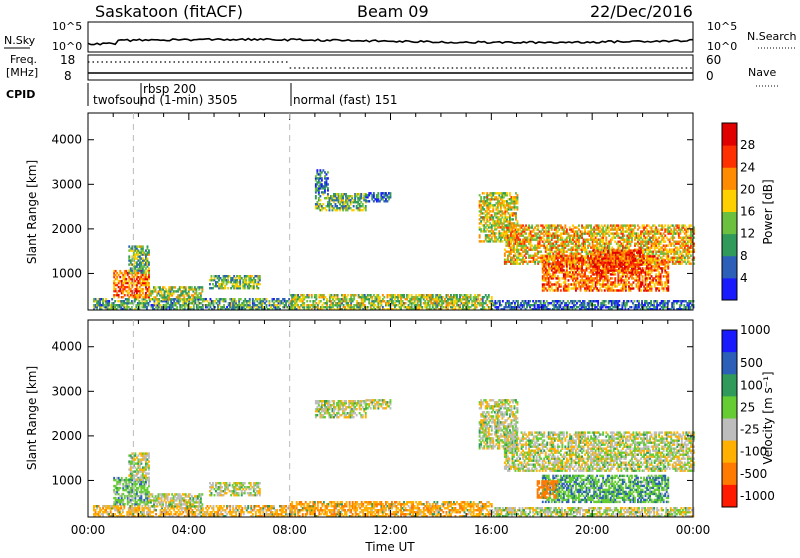  I want to click on cpid-segment-twofsound: twofsound (1-min) 3505, so click(165, 100).